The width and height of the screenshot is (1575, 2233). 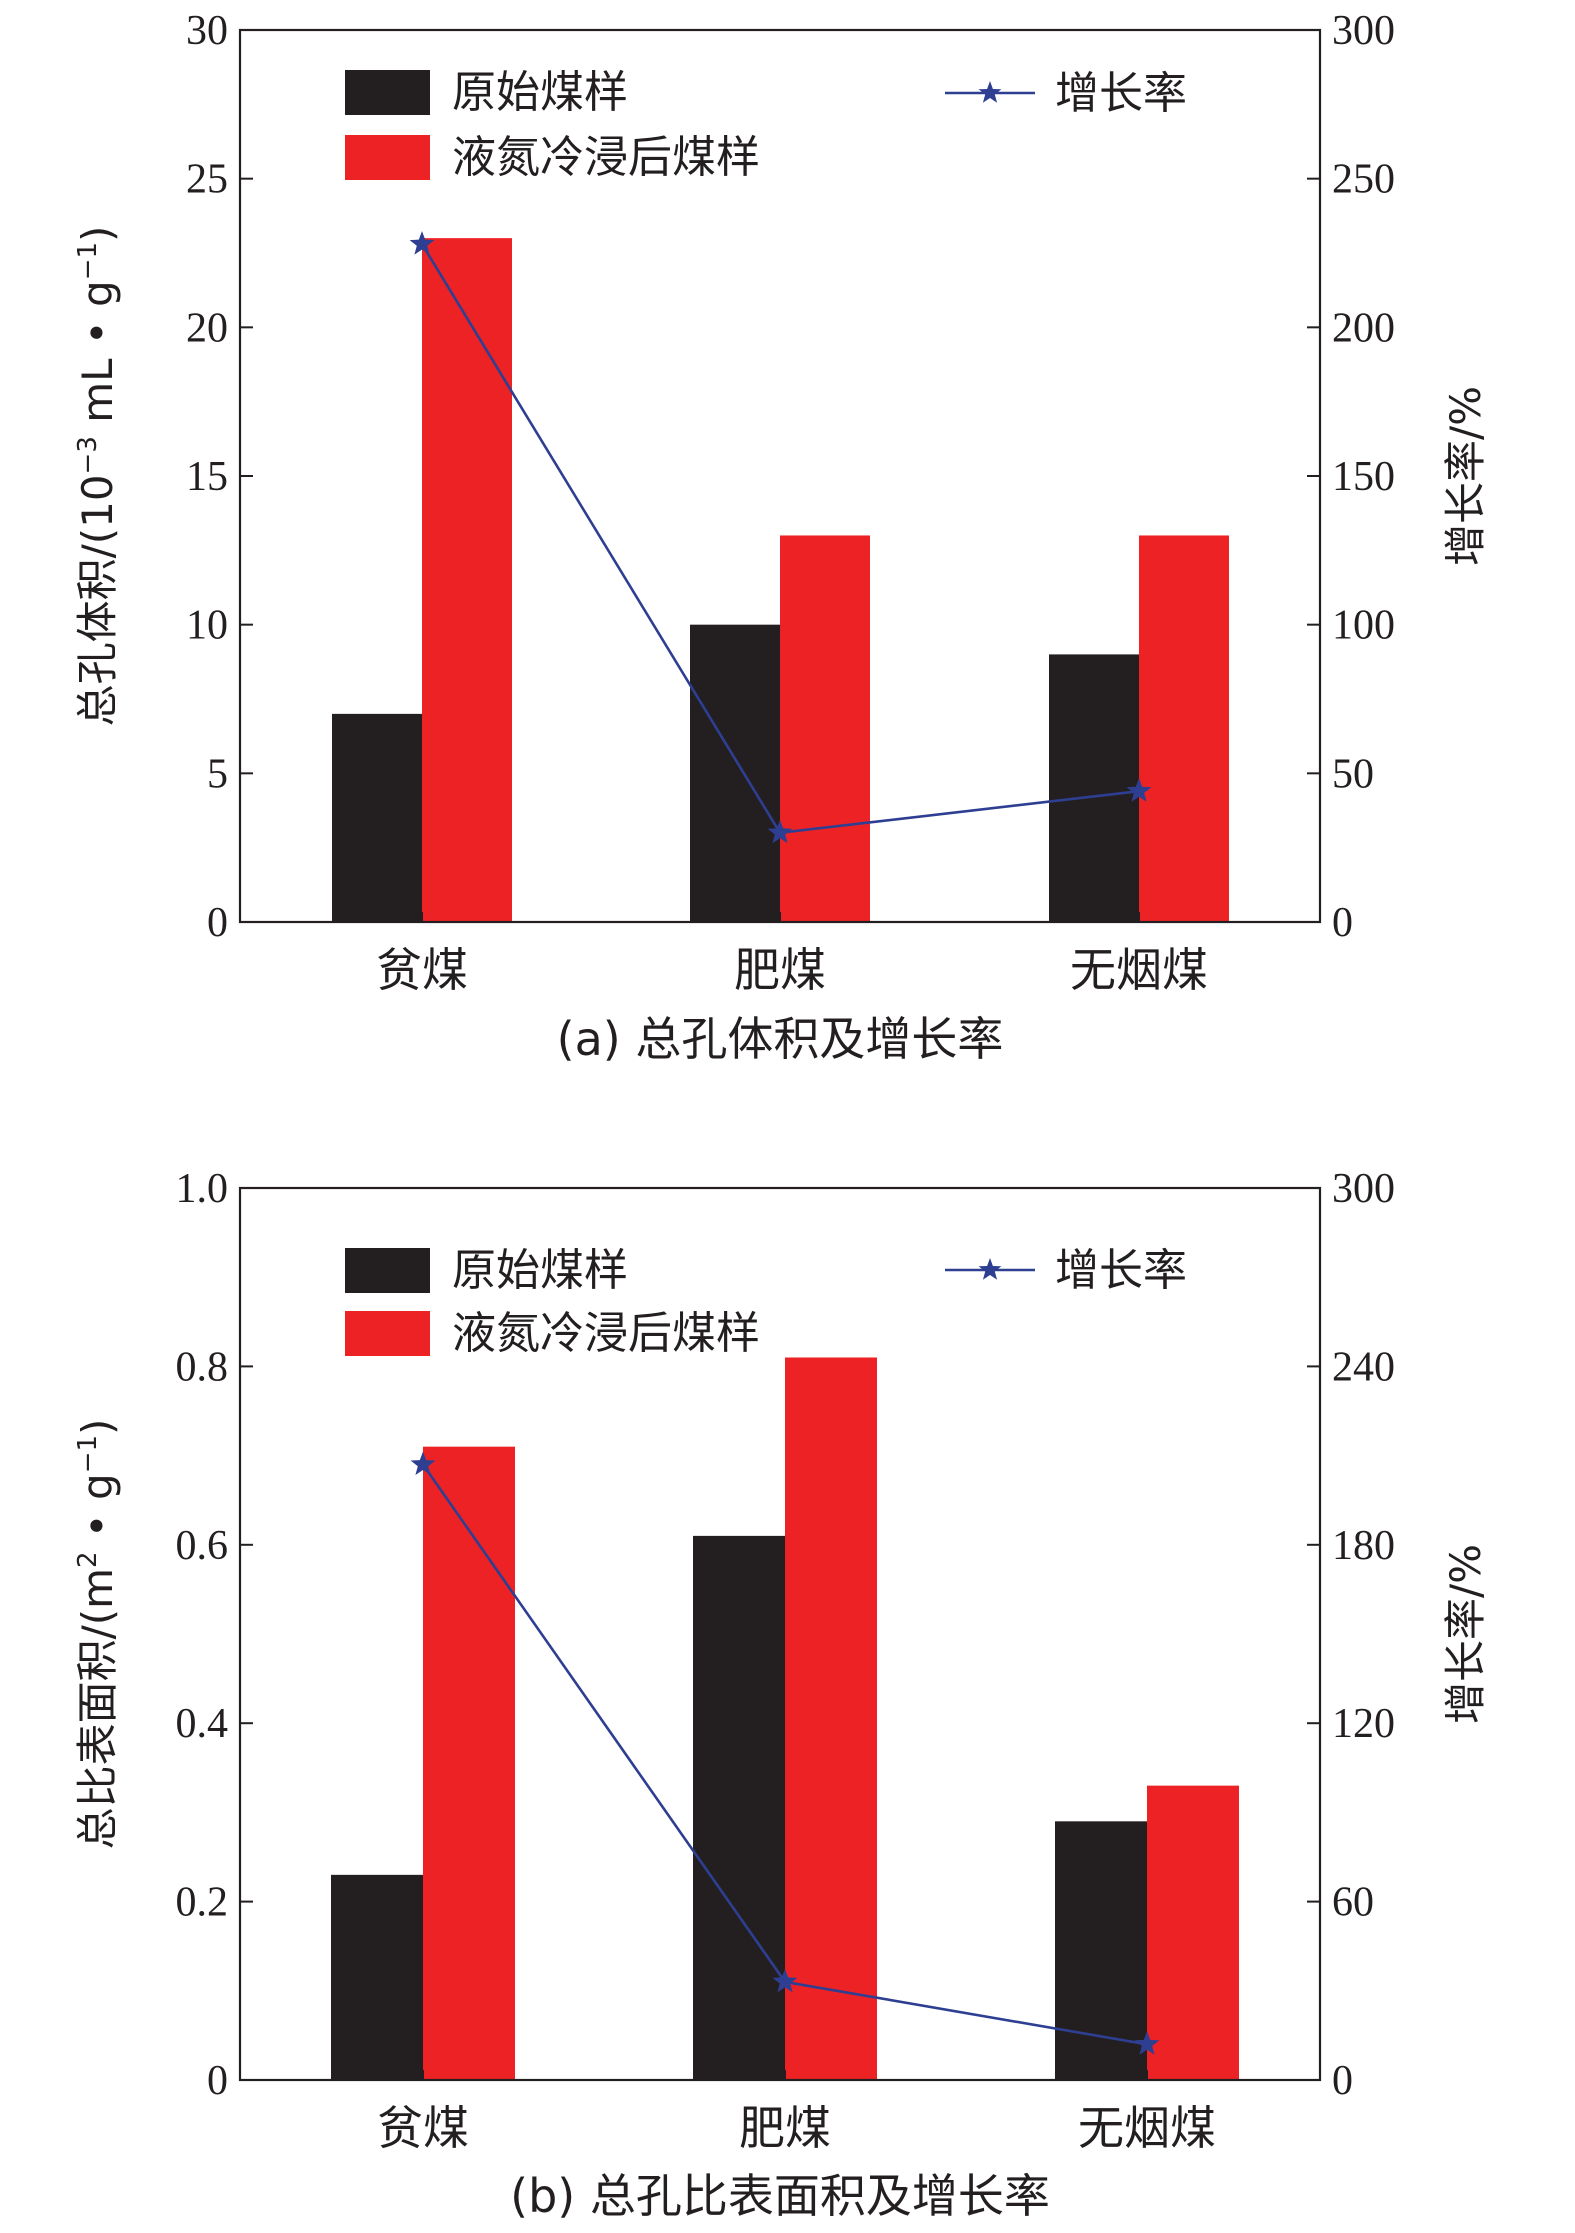 What do you see at coordinates (780, 1039) in the screenshot?
I see `chart-caption: (a) 总孔体积及增长率` at bounding box center [780, 1039].